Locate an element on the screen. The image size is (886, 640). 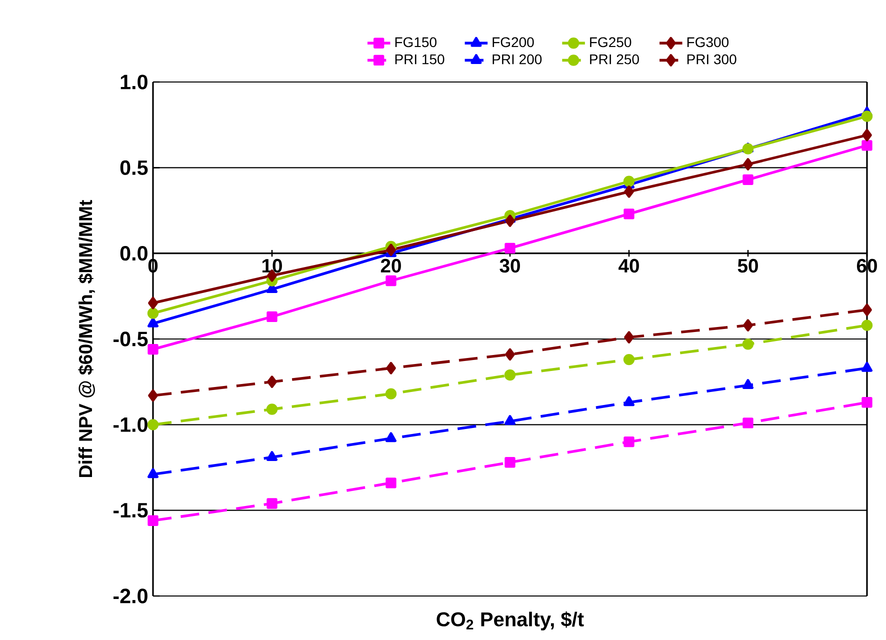
legend-label: FG250 is located at coordinates (611, 42).